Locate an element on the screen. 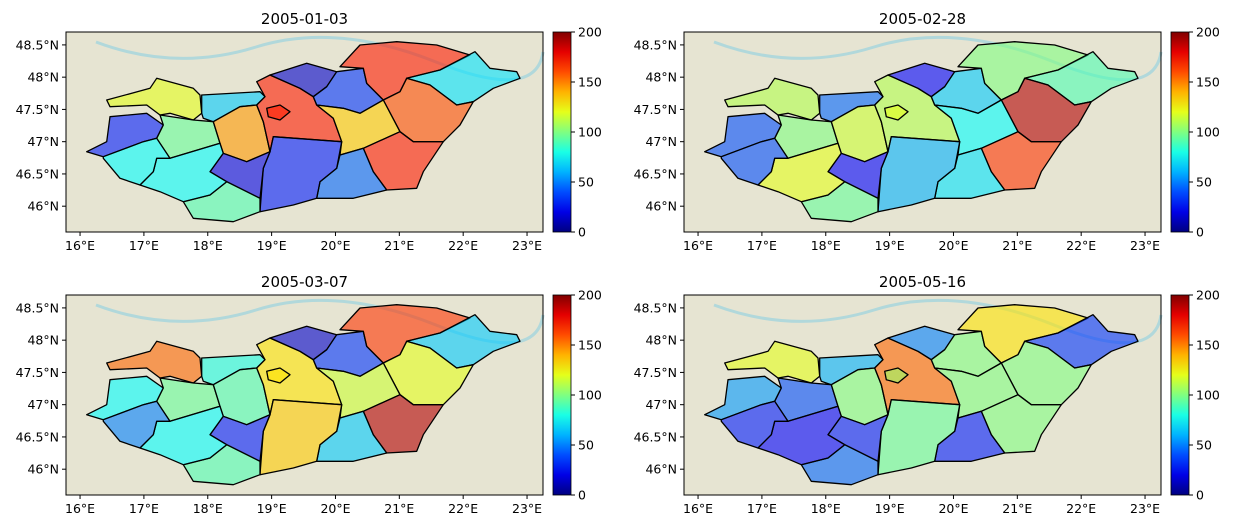 The width and height of the screenshot is (1240, 531). region-zala: Zala: 50 is located at coordinates (136, 424).